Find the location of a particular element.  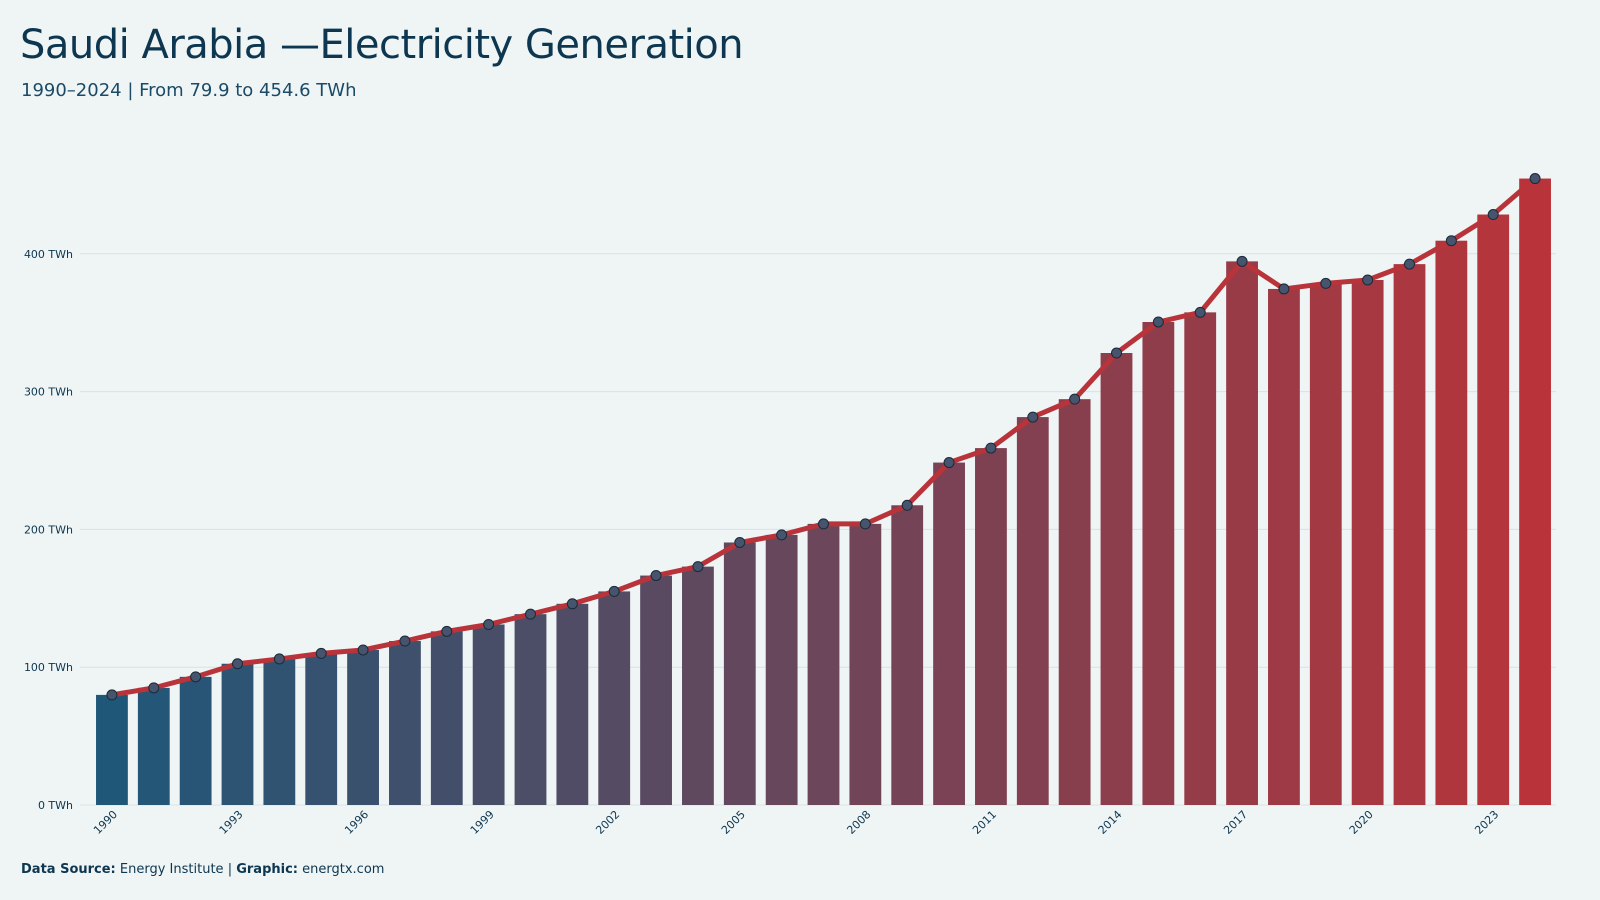

bar-1999 is located at coordinates (488, 714).